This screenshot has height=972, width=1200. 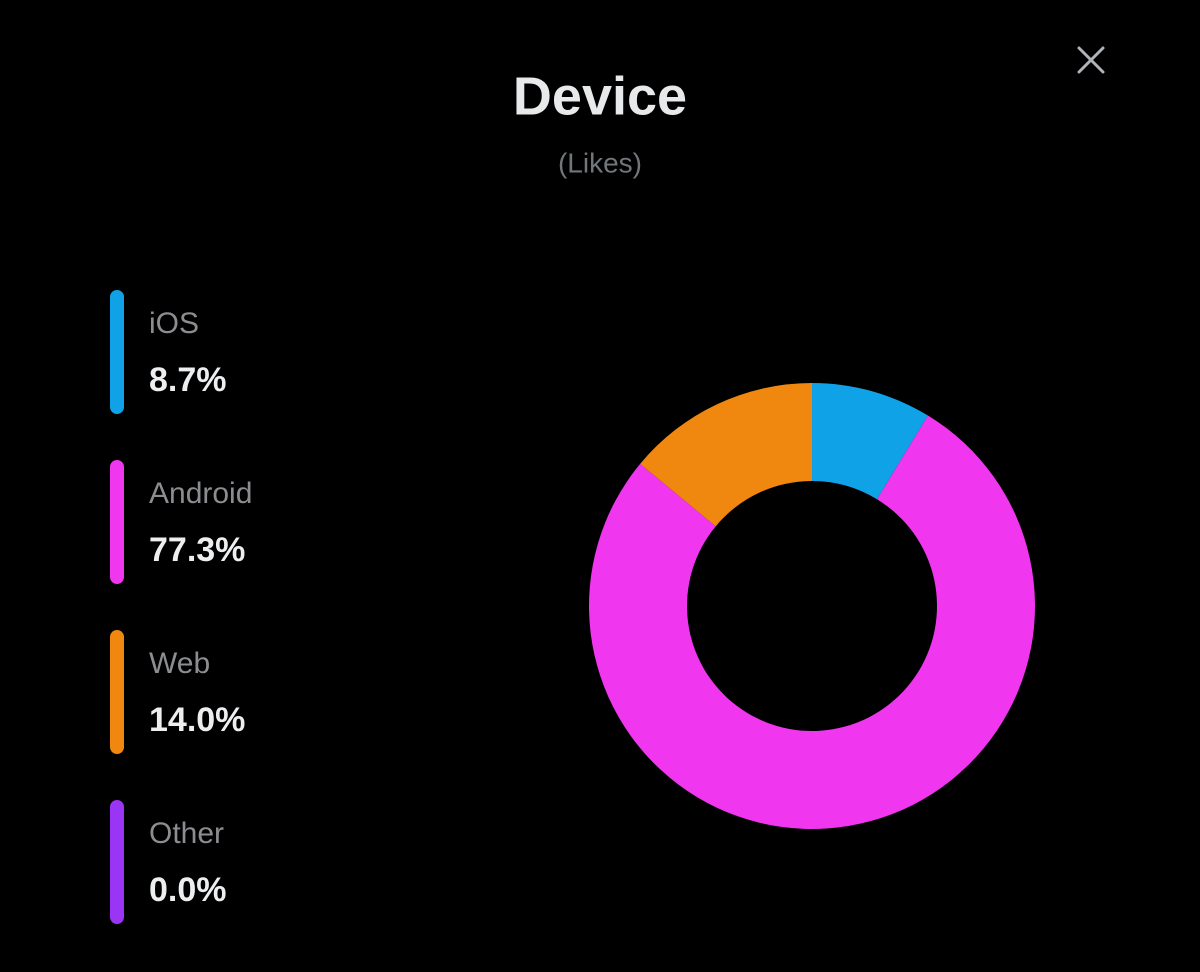 What do you see at coordinates (188, 890) in the screenshot?
I see `legend-value: 0.0%` at bounding box center [188, 890].